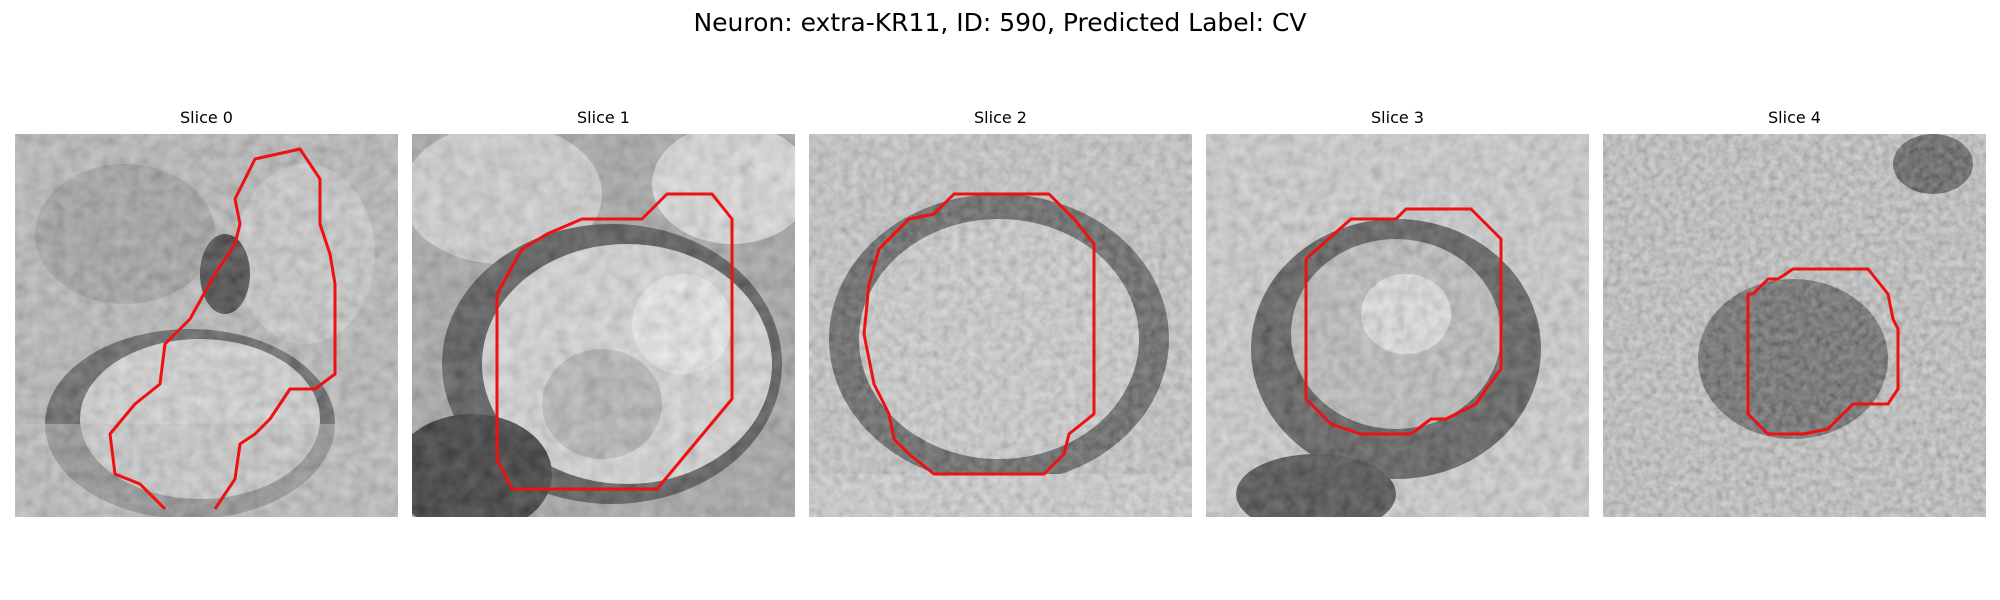 Image resolution: width=2000 pixels, height=600 pixels. Describe the element at coordinates (1000, 117) in the screenshot. I see `slice-title-2: Slice 2` at that location.